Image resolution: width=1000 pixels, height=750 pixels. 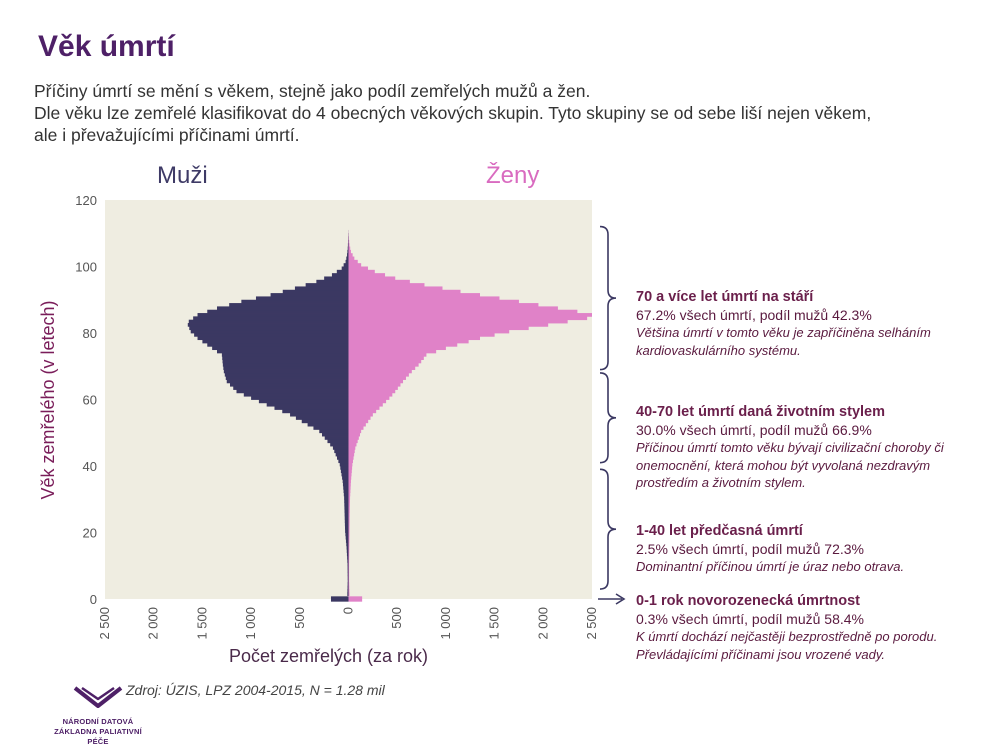 What do you see at coordinates (201, 623) in the screenshot?
I see `x-tick-label: 1 500` at bounding box center [201, 623].